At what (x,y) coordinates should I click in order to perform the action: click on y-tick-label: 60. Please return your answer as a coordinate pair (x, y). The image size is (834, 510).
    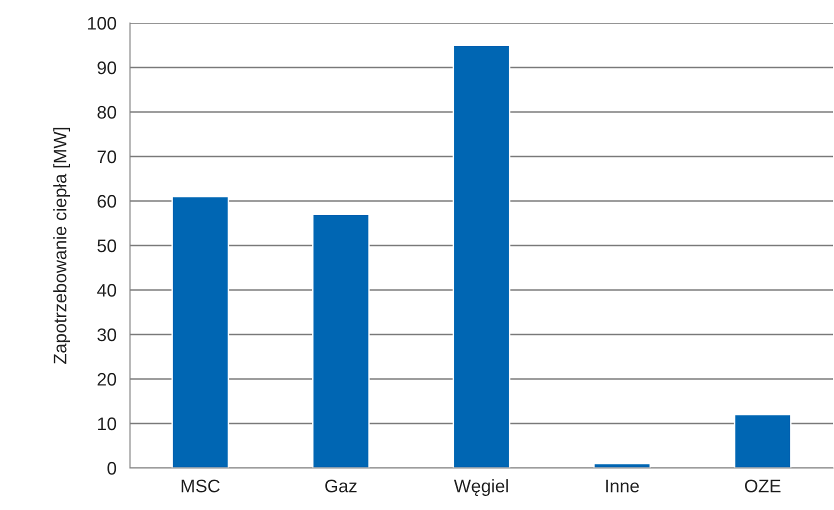
    Looking at the image, I should click on (107, 201).